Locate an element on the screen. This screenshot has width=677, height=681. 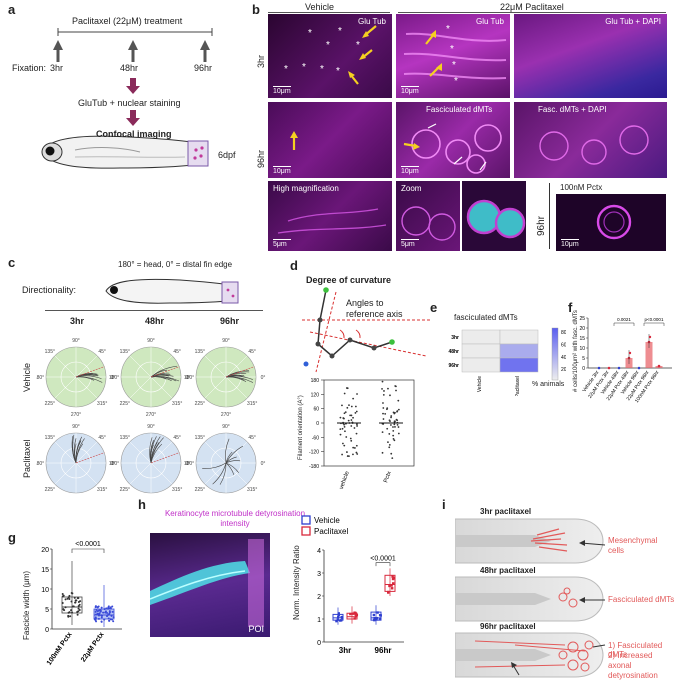
micrograph-detyrosination: POI is located at coordinates (210, 585).